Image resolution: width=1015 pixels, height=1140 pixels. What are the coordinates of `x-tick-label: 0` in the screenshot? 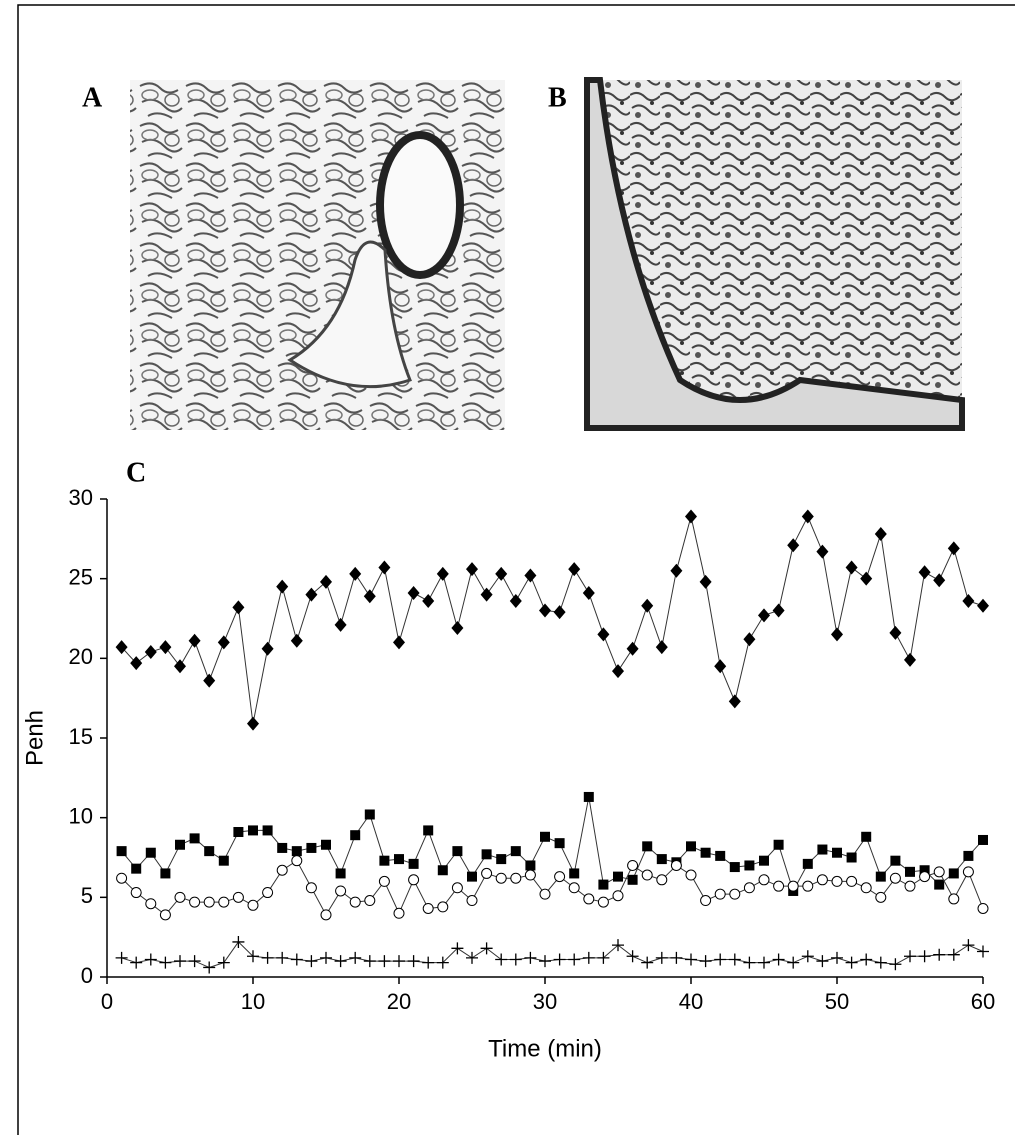 It's located at (107, 1001).